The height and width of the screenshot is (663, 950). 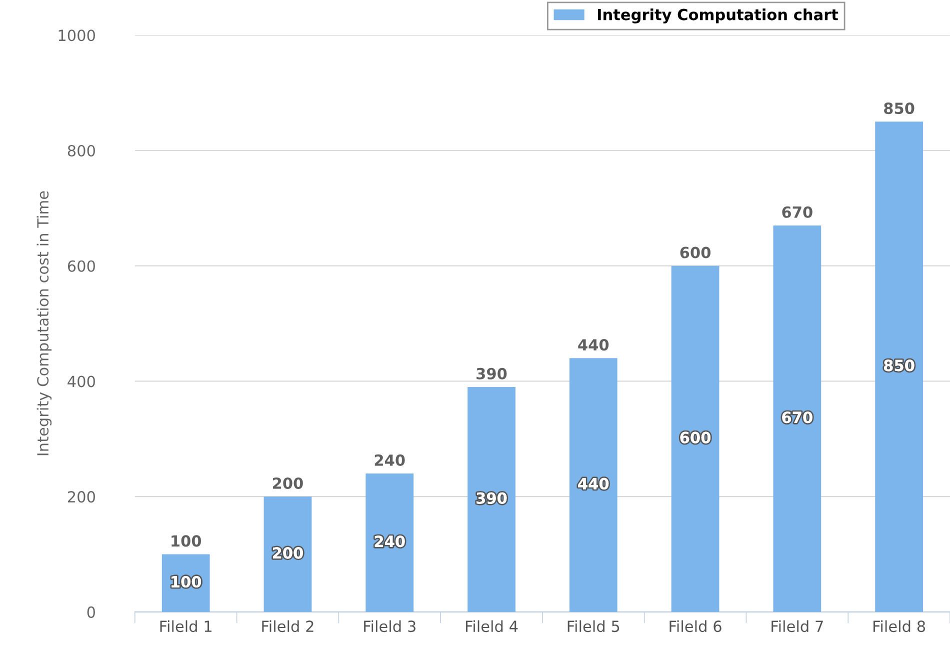 I want to click on y-tick-label: 600, so click(x=81, y=266).